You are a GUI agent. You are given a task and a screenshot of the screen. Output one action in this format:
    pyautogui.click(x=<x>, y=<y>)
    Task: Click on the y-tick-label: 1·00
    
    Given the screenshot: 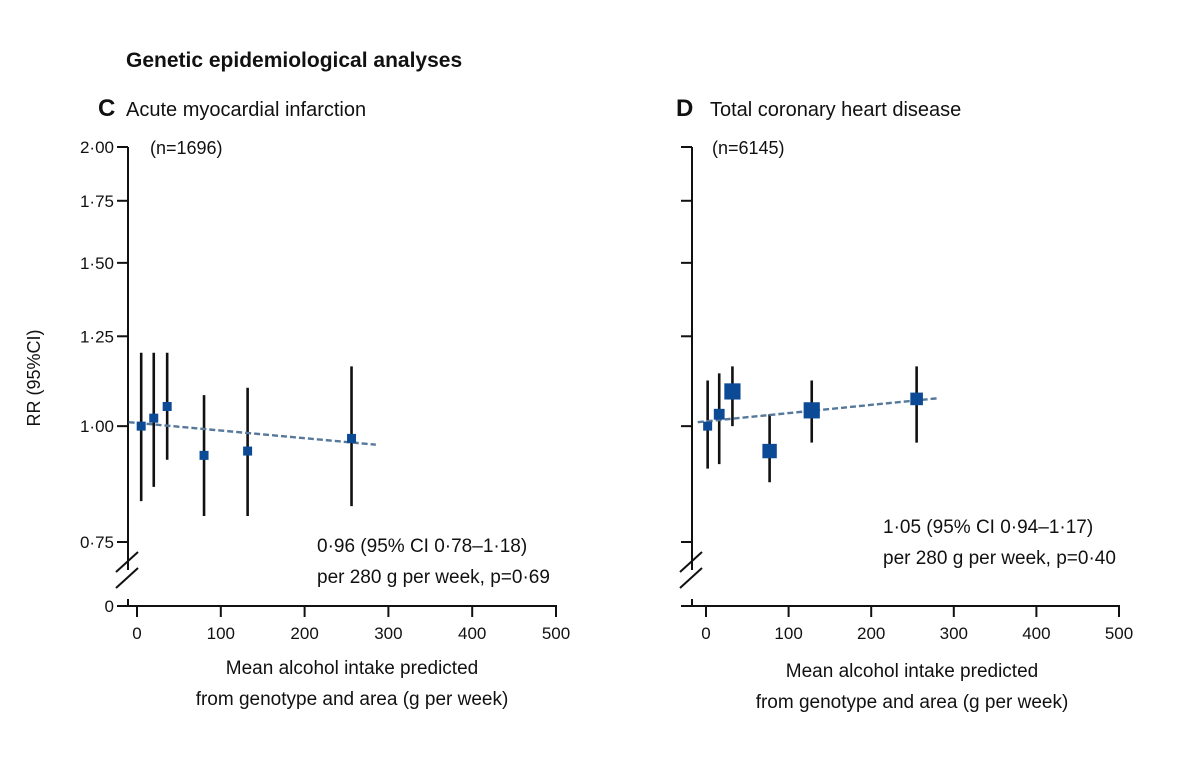 What is the action you would take?
    pyautogui.click(x=97, y=426)
    